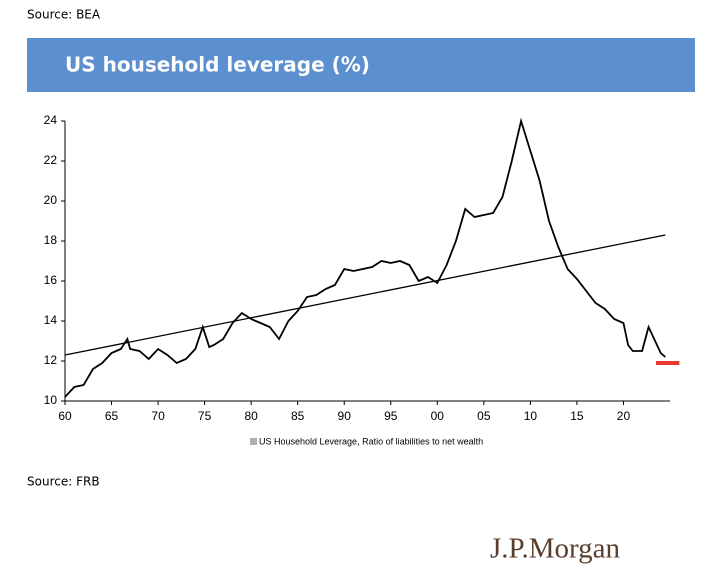  I want to click on y-tick-label: 24, so click(51, 120).